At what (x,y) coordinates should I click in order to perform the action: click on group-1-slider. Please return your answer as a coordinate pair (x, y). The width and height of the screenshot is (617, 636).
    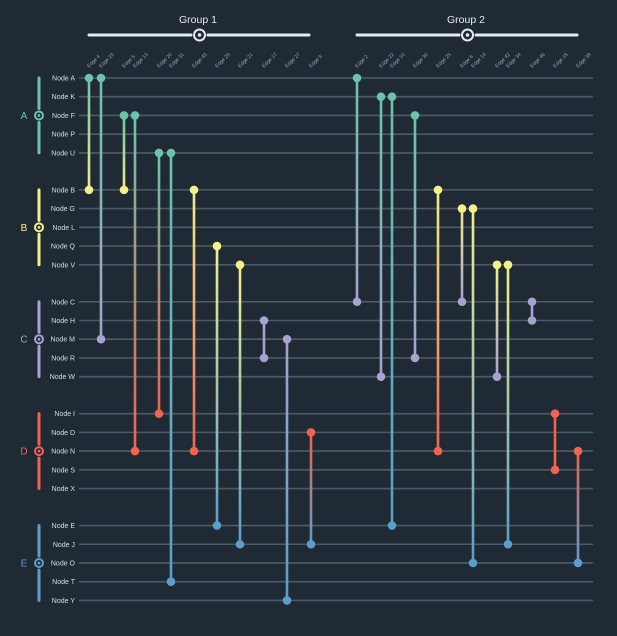
    Looking at the image, I should click on (199, 35).